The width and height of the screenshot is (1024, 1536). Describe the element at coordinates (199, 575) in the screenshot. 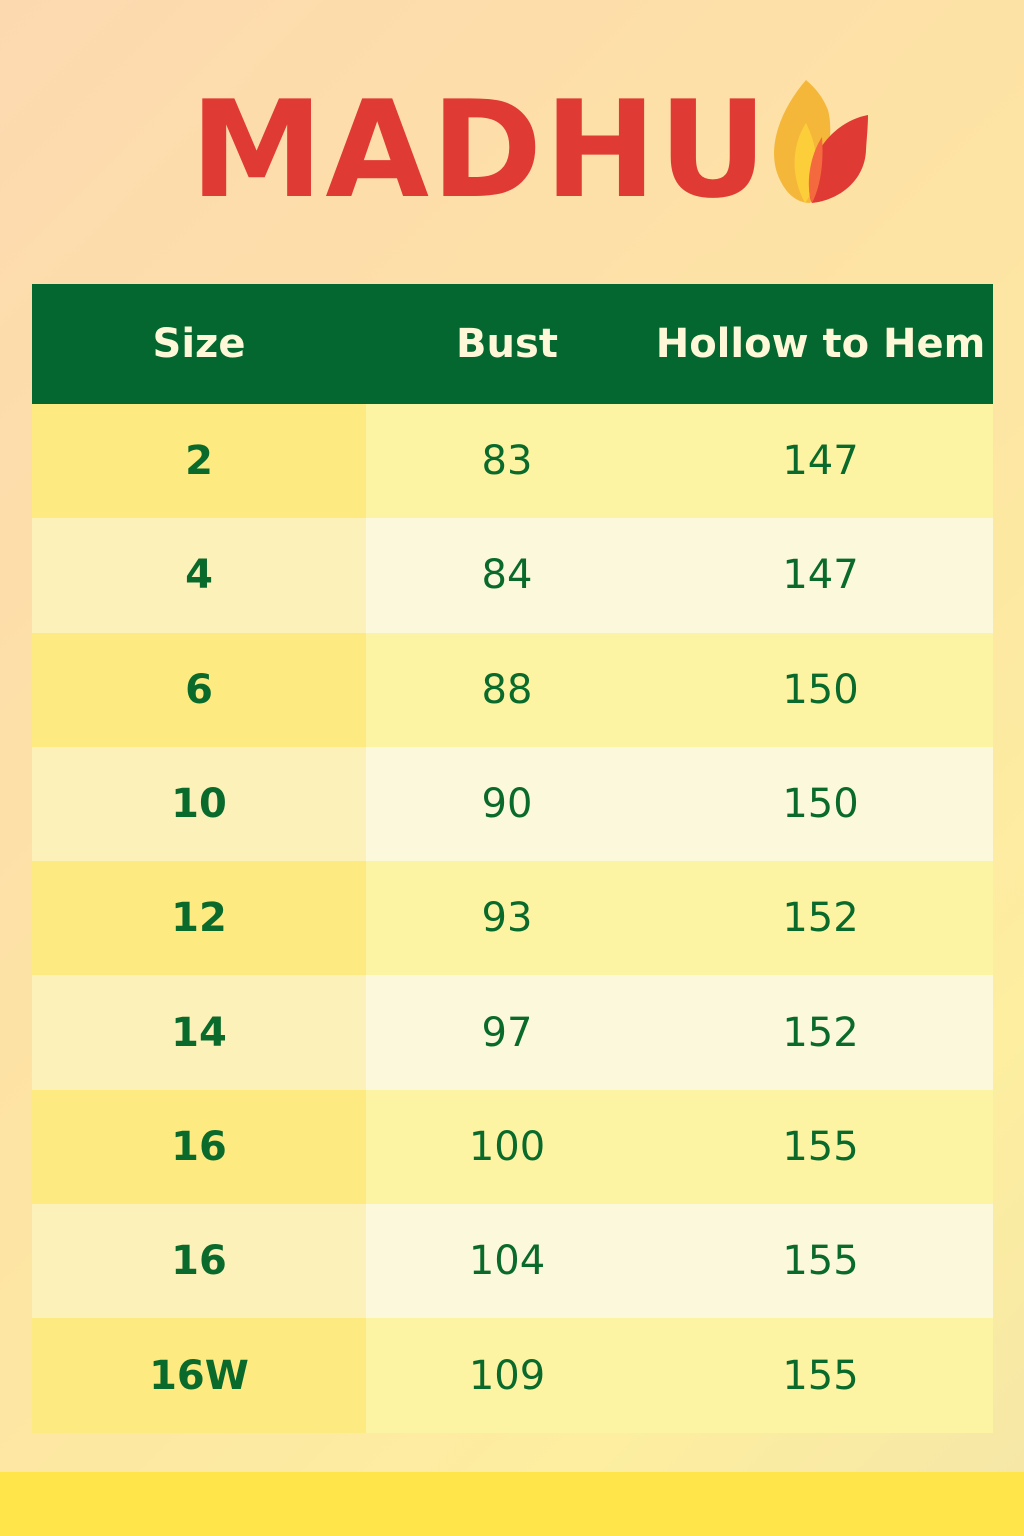

I see `cell-size: 4` at that location.